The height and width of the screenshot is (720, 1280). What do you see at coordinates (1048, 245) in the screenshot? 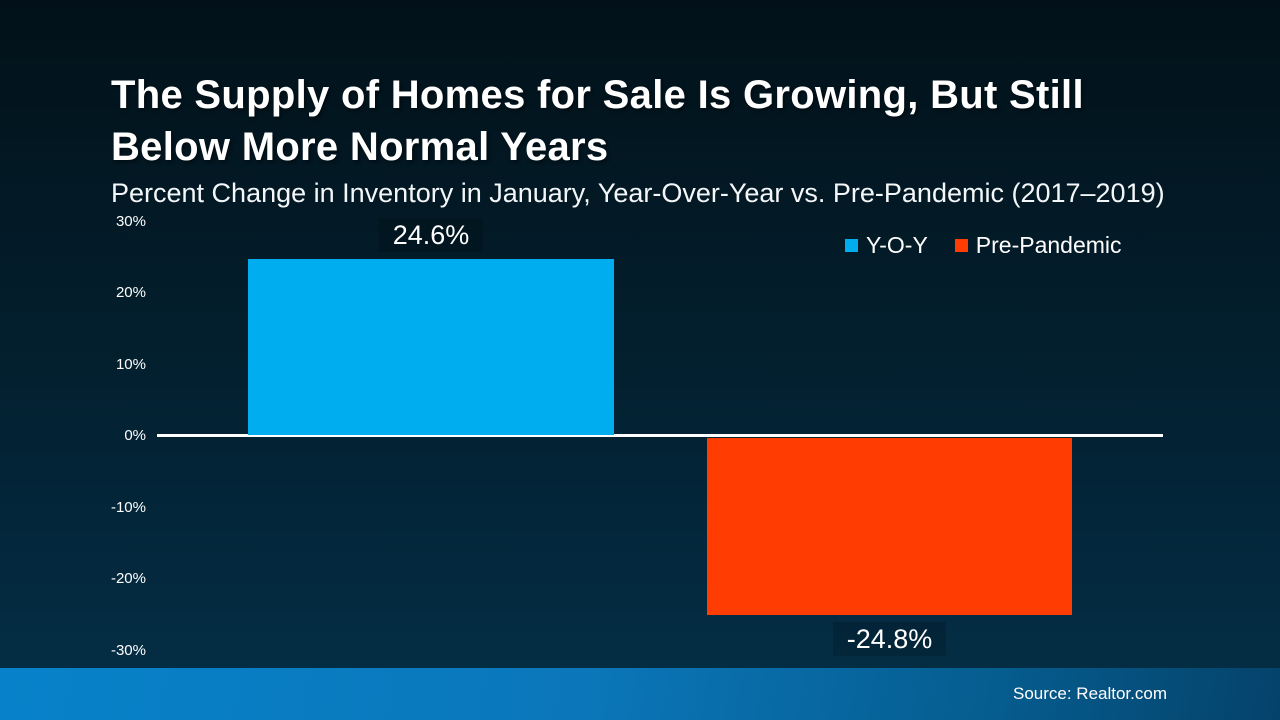
I see `legend-label: Pre-Pandemic` at bounding box center [1048, 245].